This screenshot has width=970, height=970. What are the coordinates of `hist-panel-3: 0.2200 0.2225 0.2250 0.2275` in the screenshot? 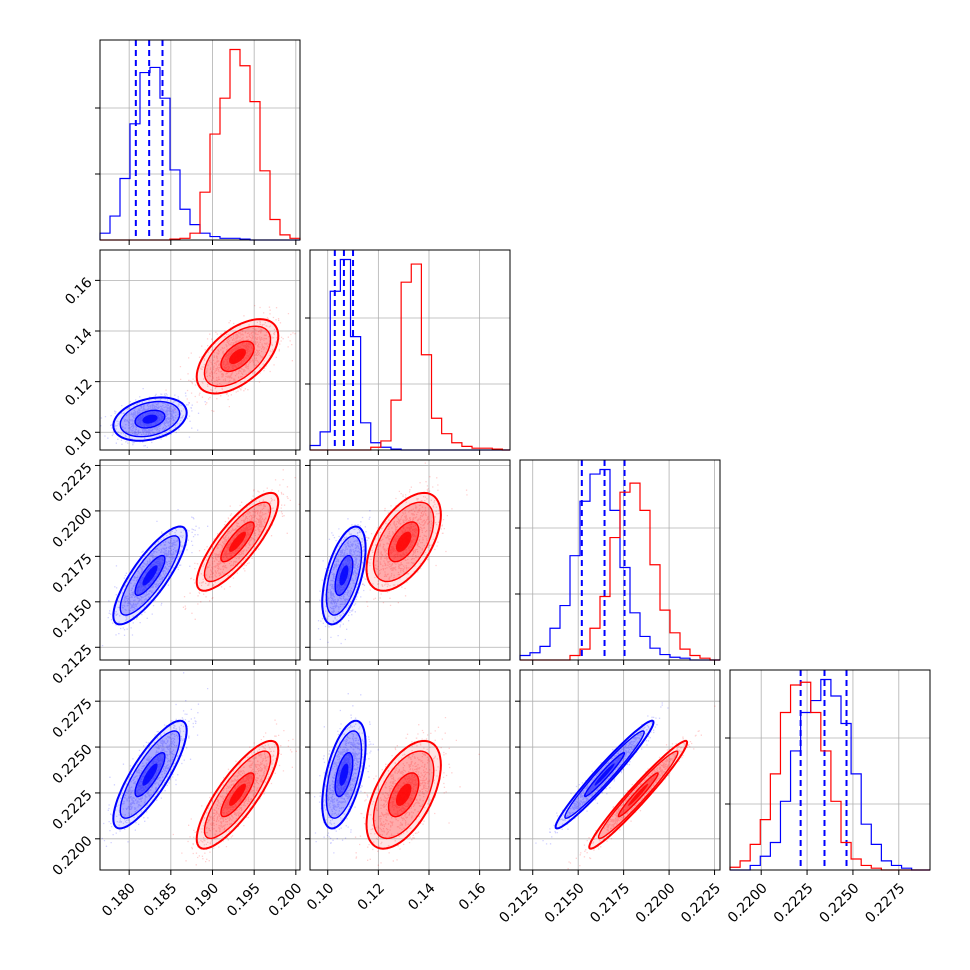 It's located at (828, 797).